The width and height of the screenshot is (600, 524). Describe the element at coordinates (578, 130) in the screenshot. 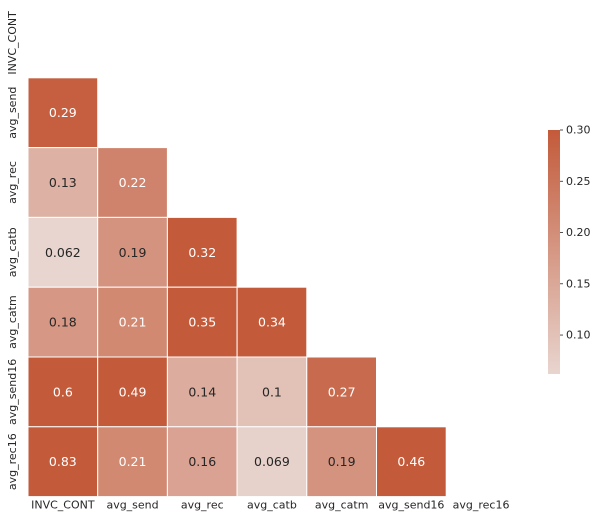

I see `colorbar-tick-label: 0.30` at that location.